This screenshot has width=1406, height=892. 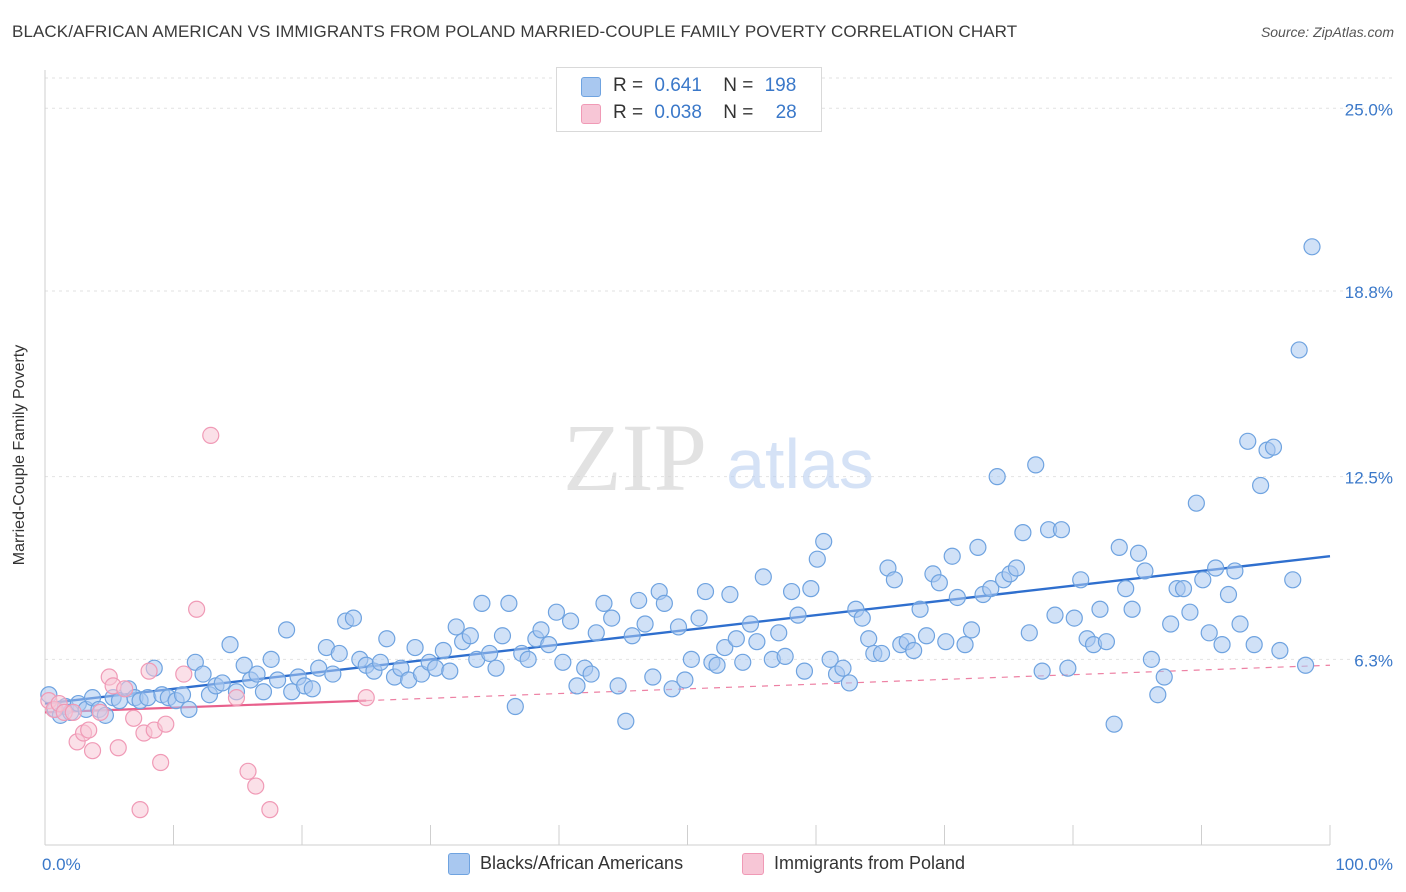 What do you see at coordinates (870, 863) in the screenshot?
I see `legend-label-poland: Immigrants from Poland` at bounding box center [870, 863].